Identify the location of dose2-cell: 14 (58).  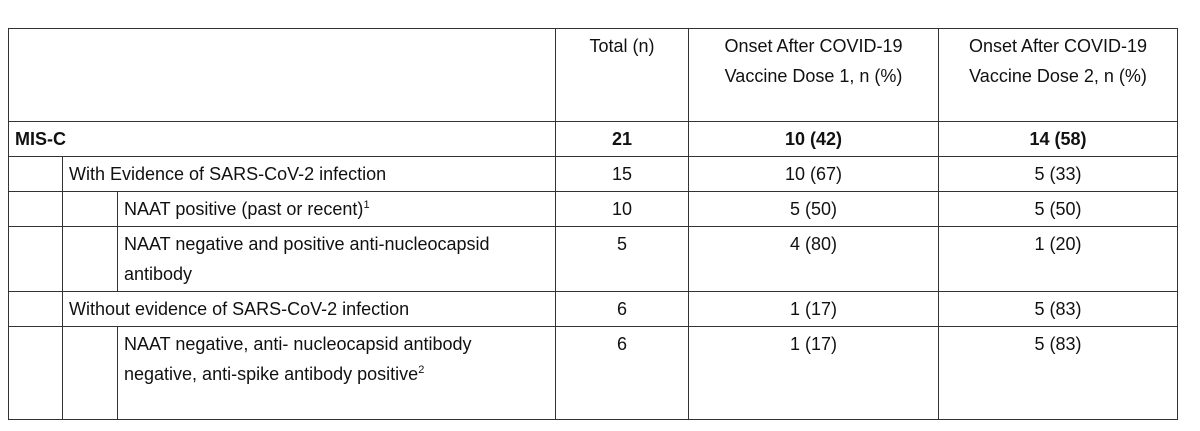
(1058, 139).